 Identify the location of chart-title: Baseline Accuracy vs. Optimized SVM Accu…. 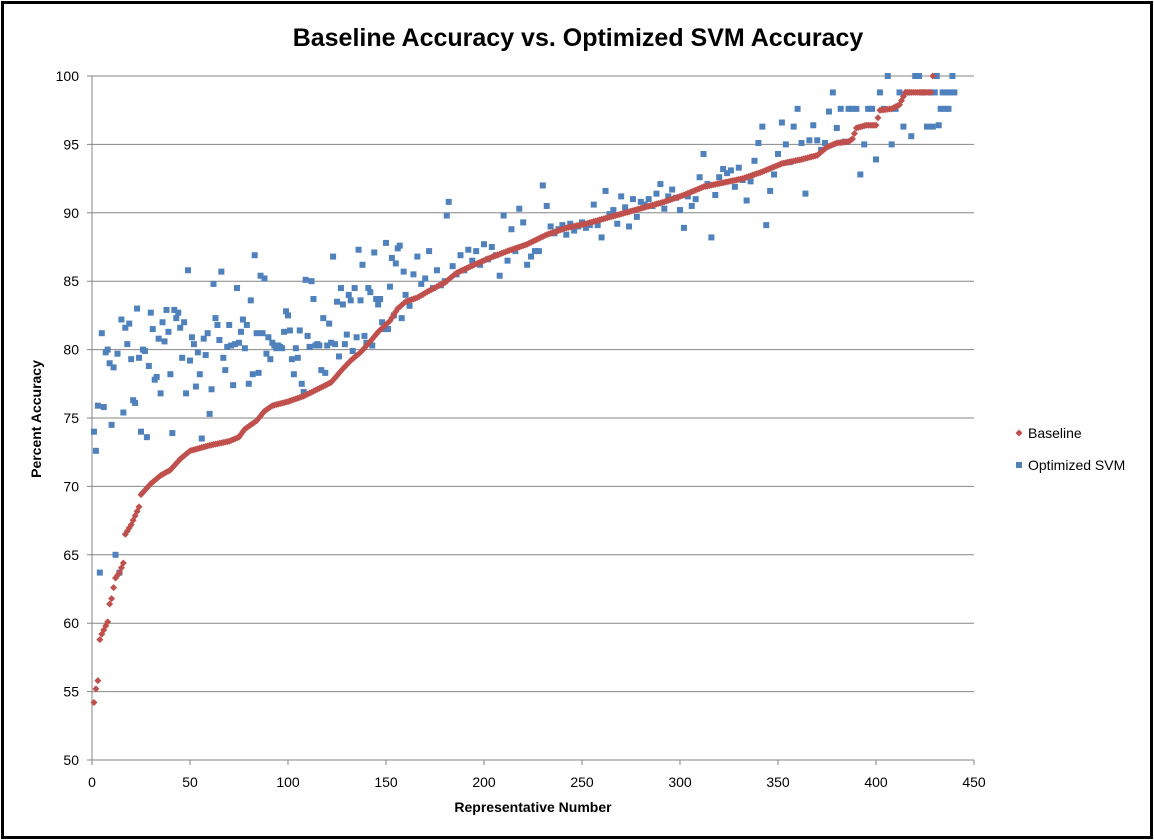
(578, 38).